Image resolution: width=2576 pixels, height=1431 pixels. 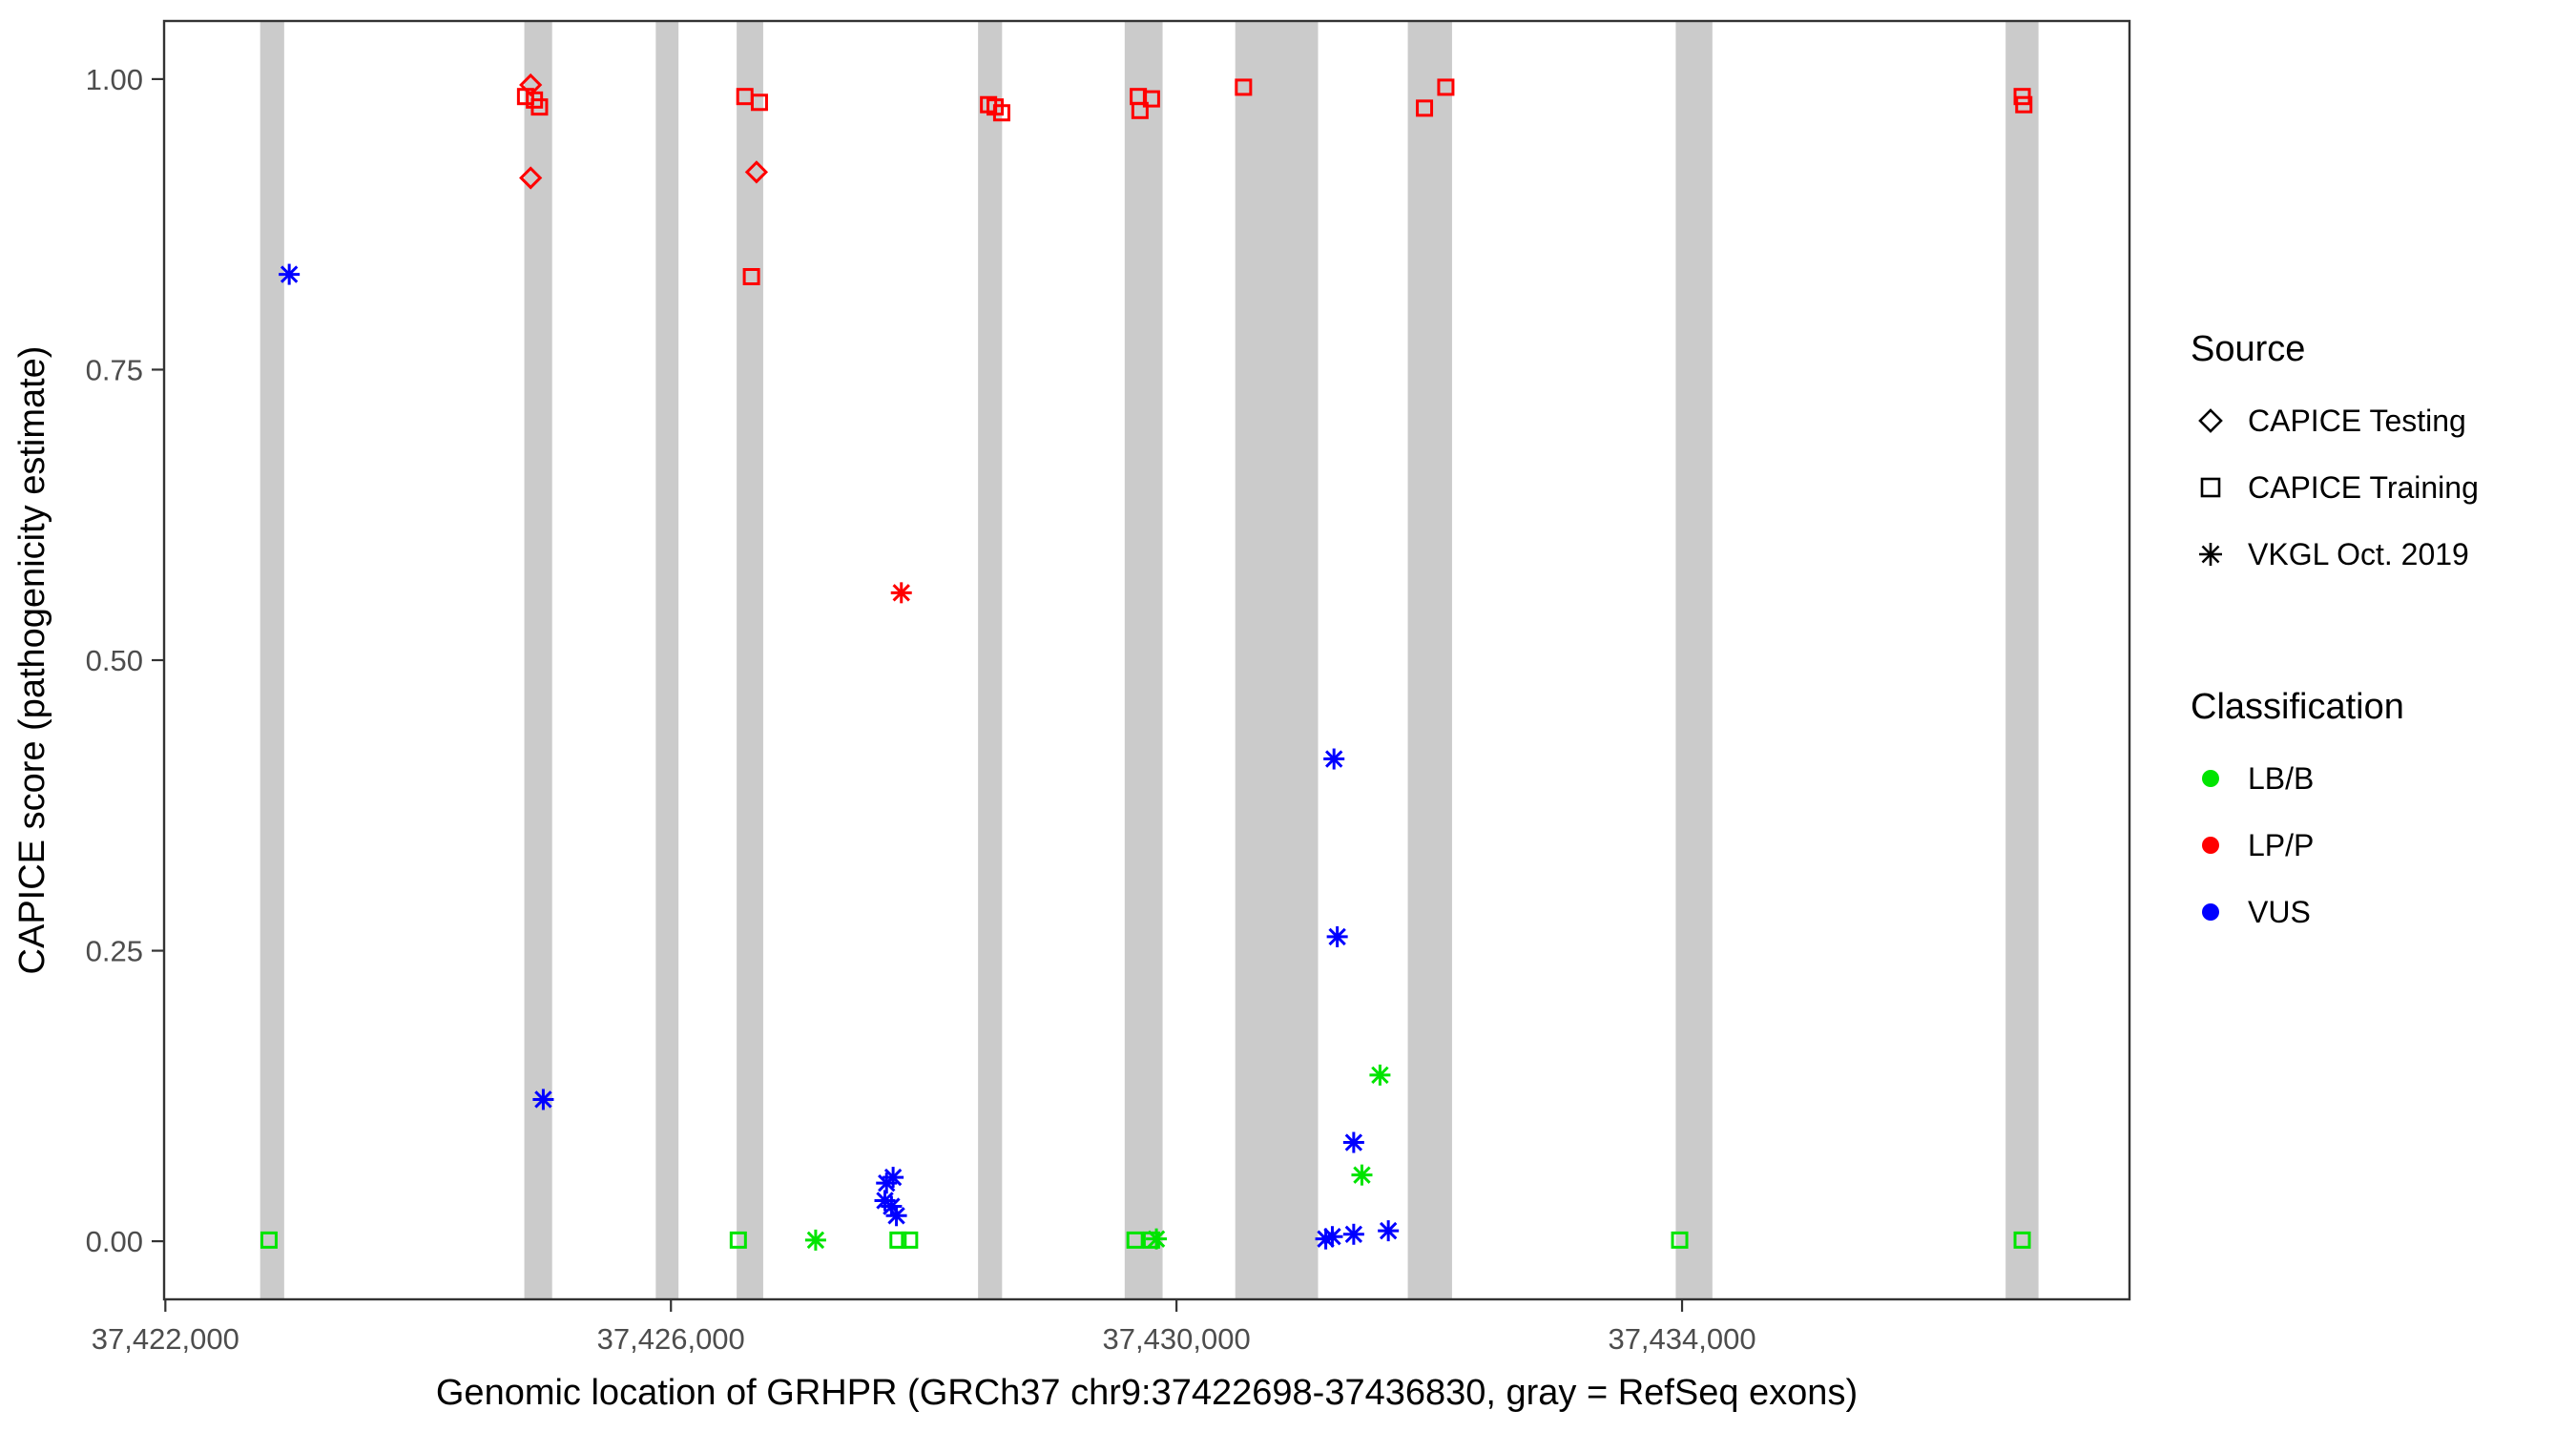 What do you see at coordinates (165, 1339) in the screenshot?
I see `x-tick-label: 37,422,000` at bounding box center [165, 1339].